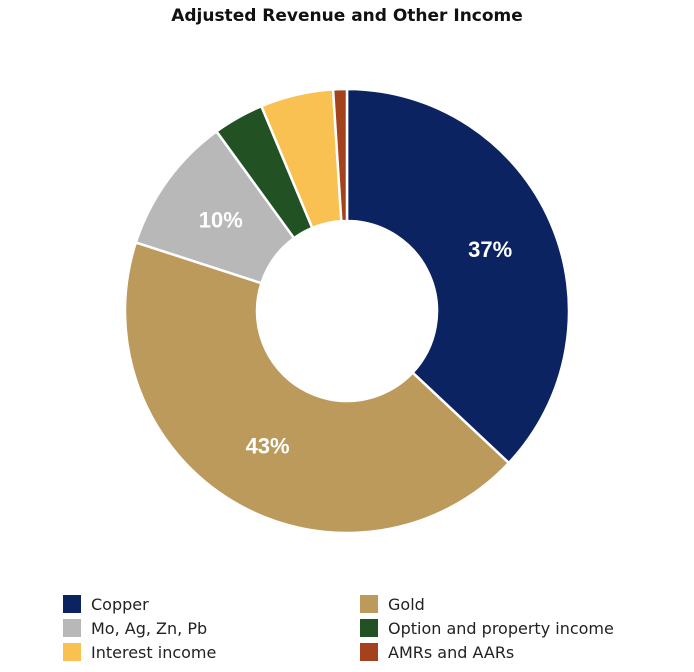  I want to click on legend-item-copper: Copper, so click(106, 604).